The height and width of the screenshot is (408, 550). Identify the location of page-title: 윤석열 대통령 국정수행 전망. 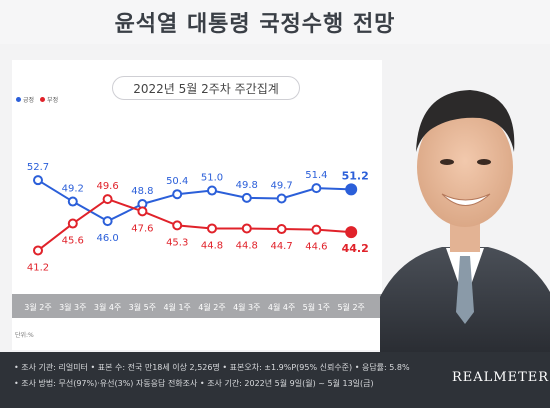
(255, 24).